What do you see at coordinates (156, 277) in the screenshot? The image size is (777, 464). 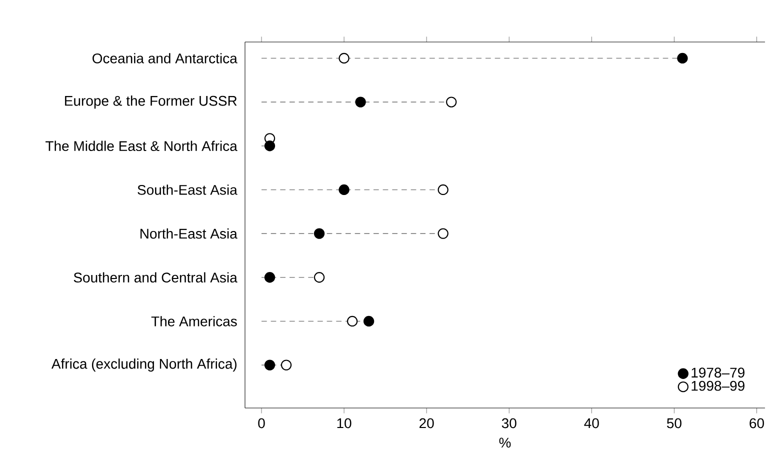 I see `y-tick-label: Southern and Central Asia` at bounding box center [156, 277].